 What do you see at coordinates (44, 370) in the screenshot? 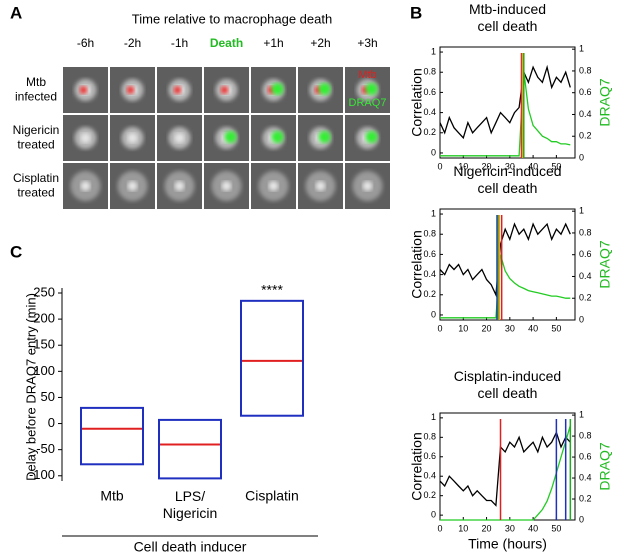
I see `y-tick-label: 100` at bounding box center [44, 370].